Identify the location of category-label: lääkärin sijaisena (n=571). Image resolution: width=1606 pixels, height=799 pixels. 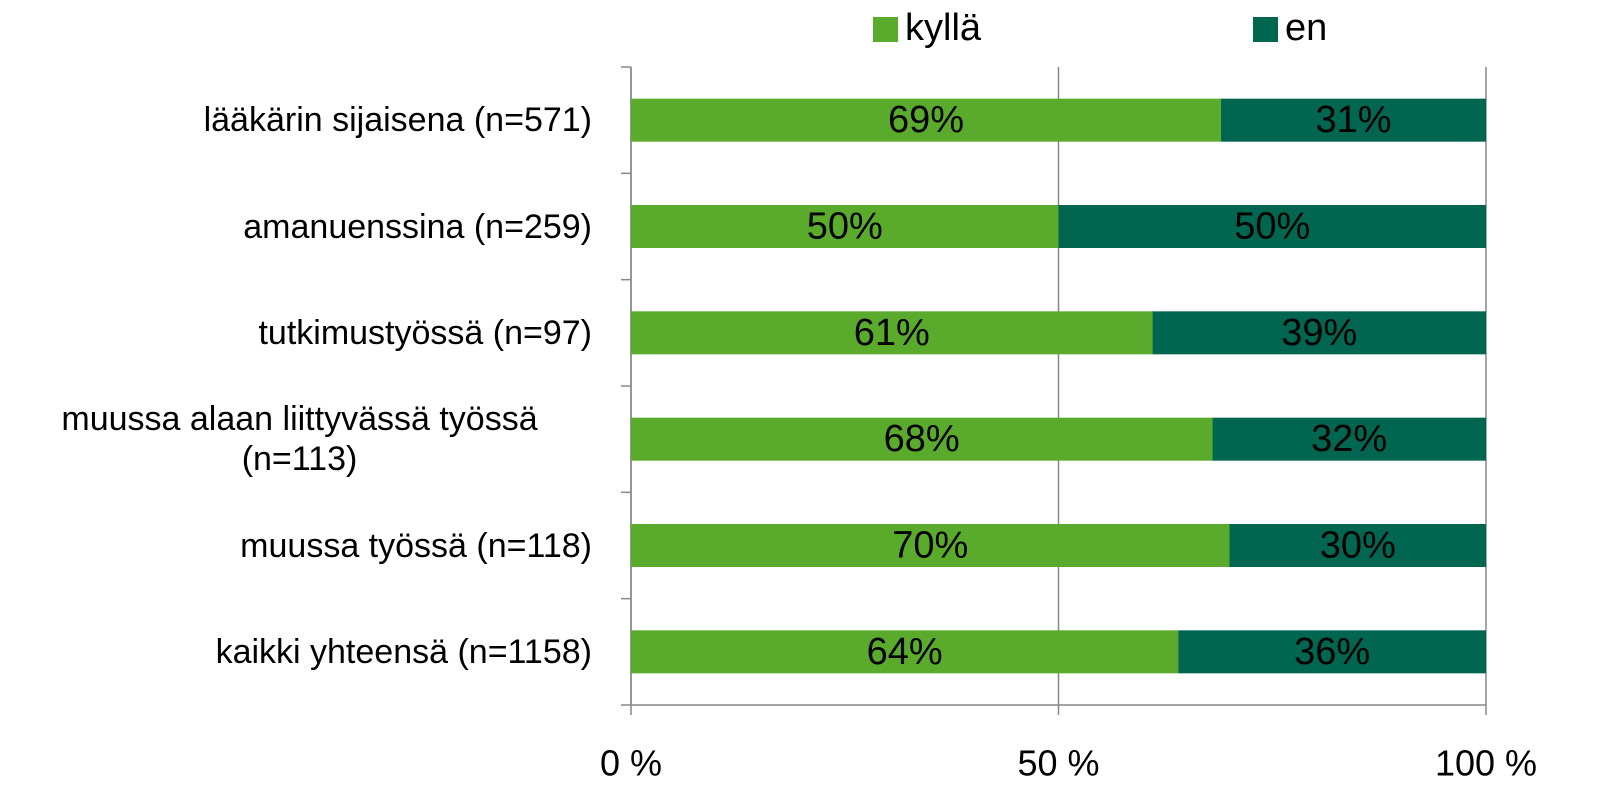
(296, 120).